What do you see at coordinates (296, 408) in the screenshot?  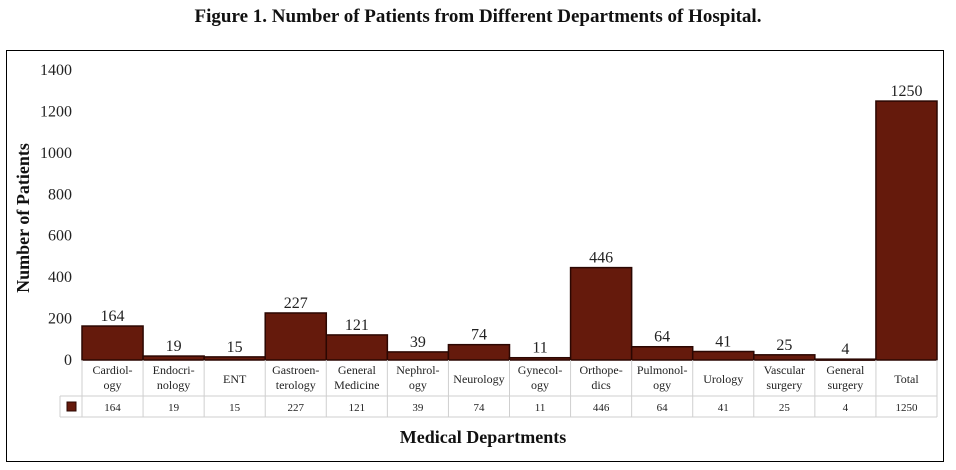 I see `table-value: 227` at bounding box center [296, 408].